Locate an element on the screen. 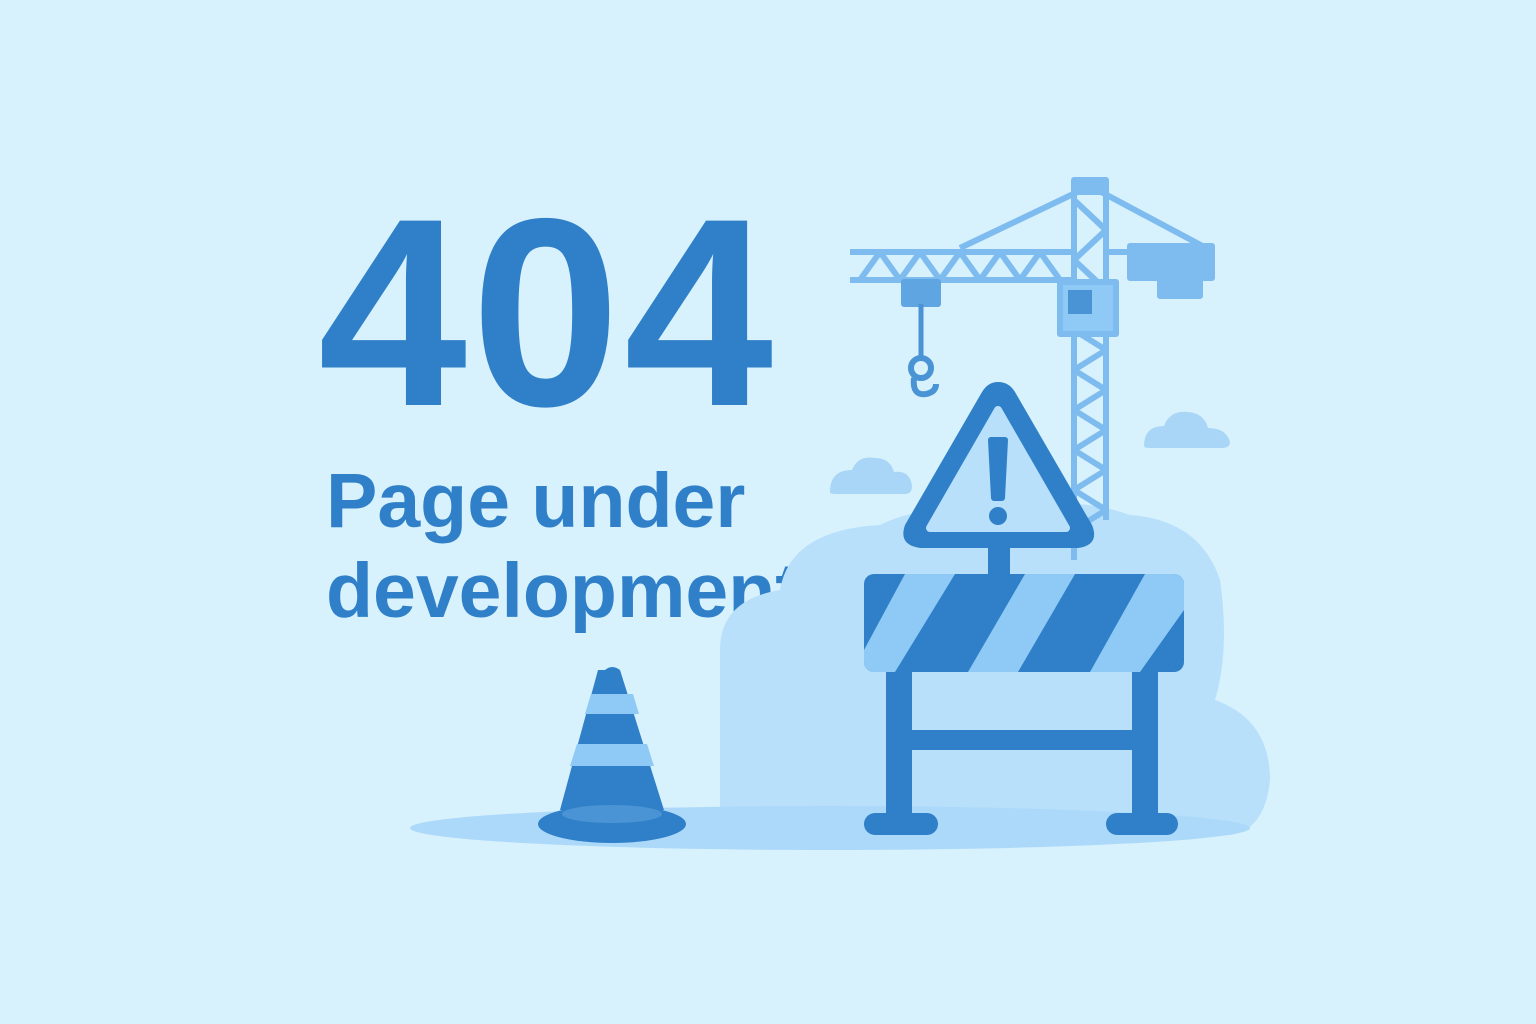 Image resolution: width=1536 pixels, height=1024 pixels. error-message-line-1: Page under is located at coordinates (536, 501).